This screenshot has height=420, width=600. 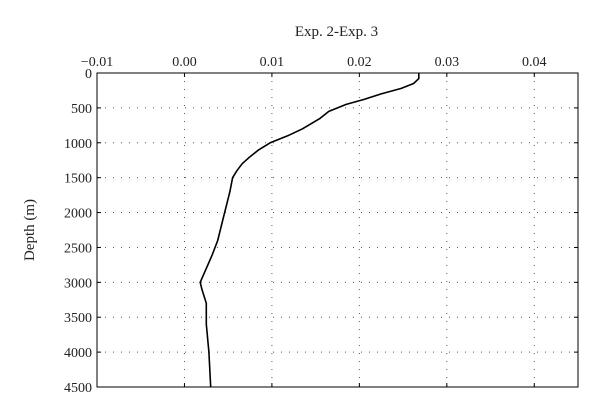 I want to click on y-tick-labels: 0 500 1000 1500 2000 2500 3000 3500 4000 4500, so click(x=78, y=231).